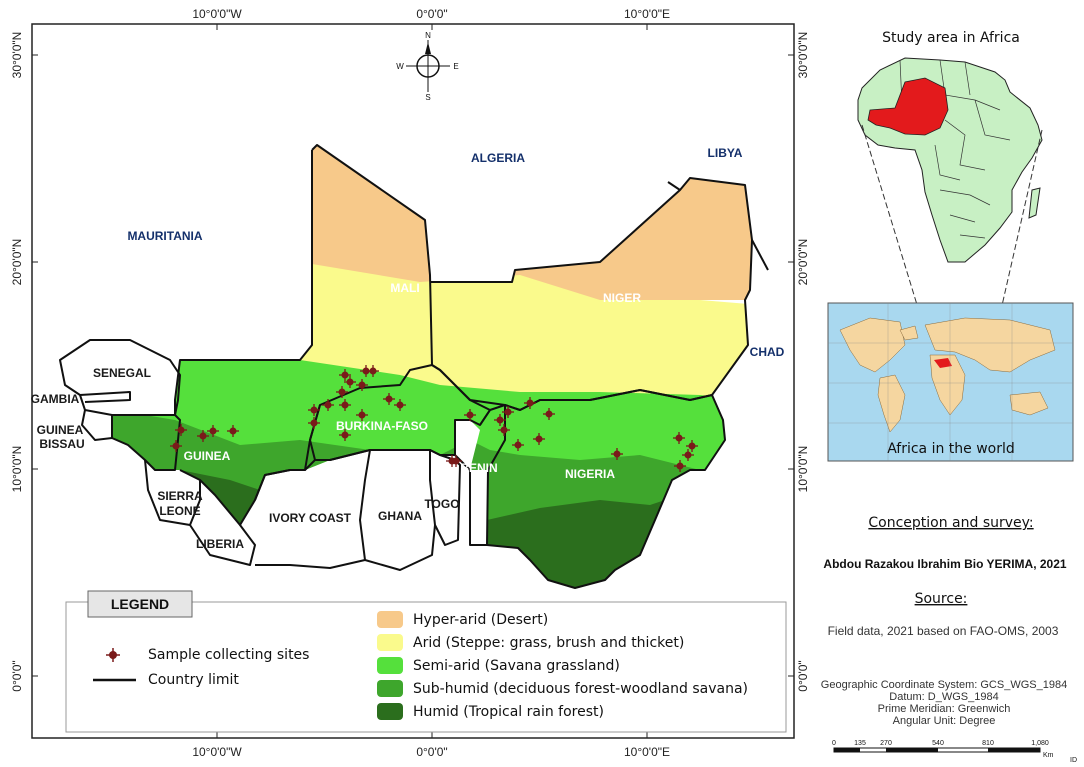  What do you see at coordinates (146, 442) in the screenshot?
I see `boundary-guinea-west` at bounding box center [146, 442].